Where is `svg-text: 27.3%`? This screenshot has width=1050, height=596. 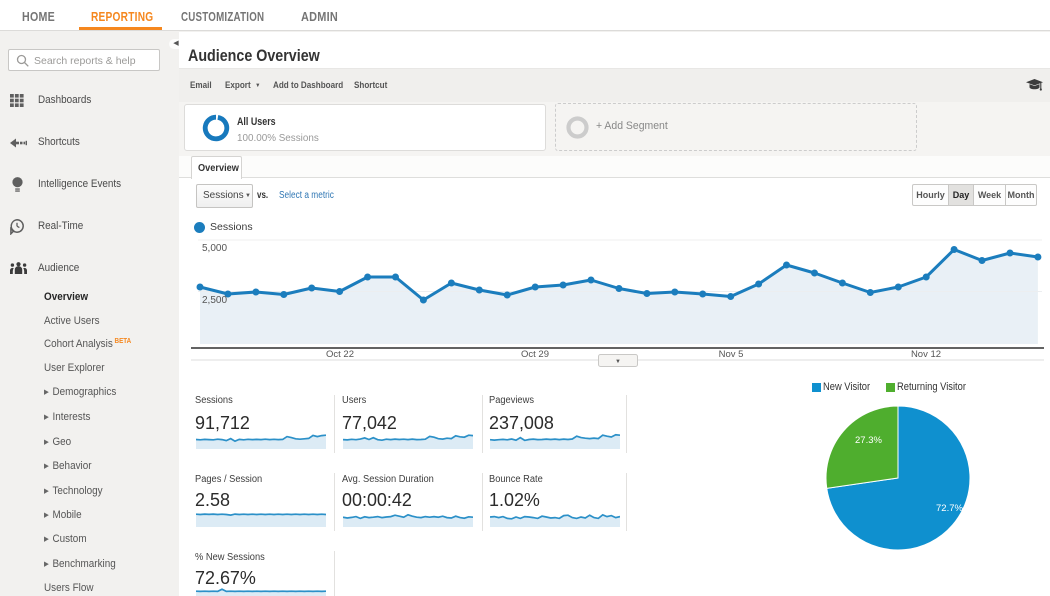
svg-text: 27.3% is located at coordinates (868, 440).